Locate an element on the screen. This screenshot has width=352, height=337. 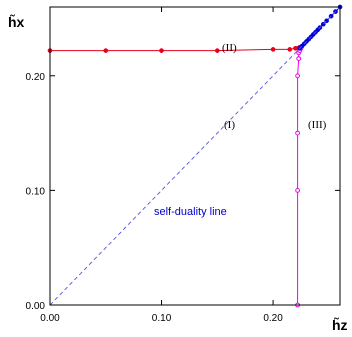
x-tick-label: 0.20 is located at coordinates (273, 318).